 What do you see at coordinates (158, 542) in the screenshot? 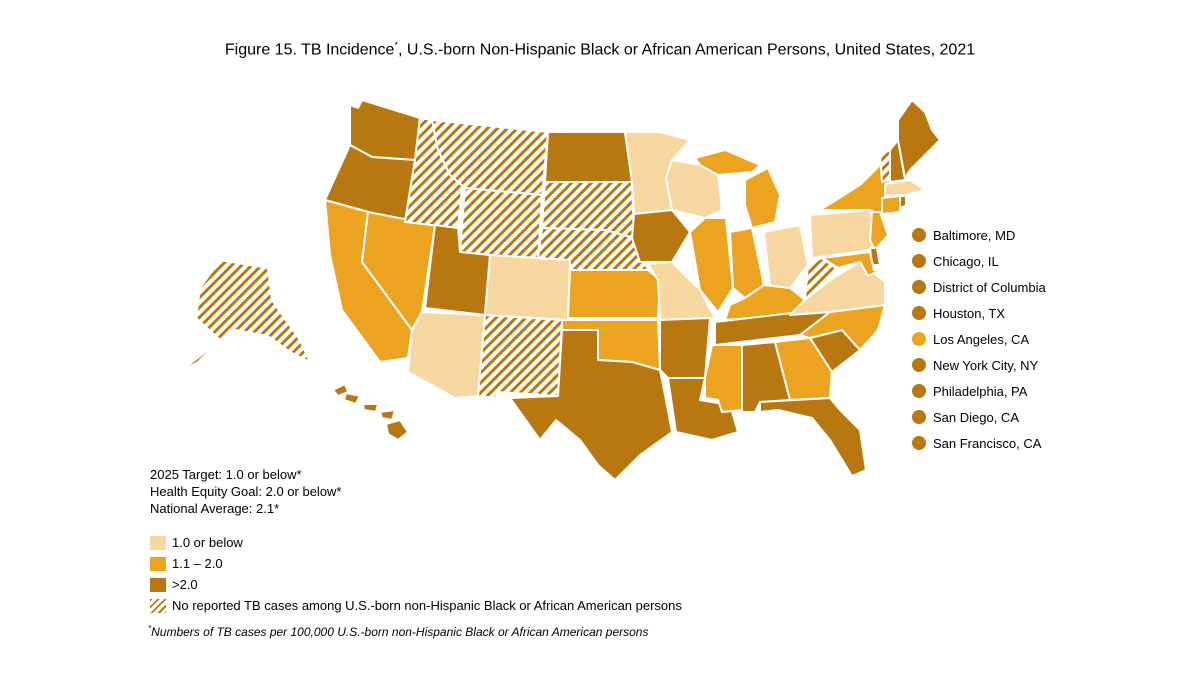
I see `legend-swatch-low` at bounding box center [158, 542].